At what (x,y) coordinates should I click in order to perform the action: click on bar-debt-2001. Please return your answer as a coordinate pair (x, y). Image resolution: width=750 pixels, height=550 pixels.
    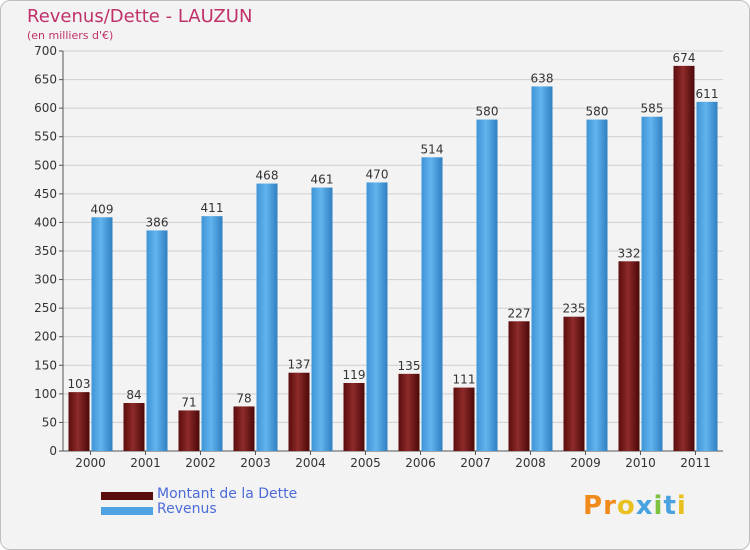
    Looking at the image, I should click on (134, 427).